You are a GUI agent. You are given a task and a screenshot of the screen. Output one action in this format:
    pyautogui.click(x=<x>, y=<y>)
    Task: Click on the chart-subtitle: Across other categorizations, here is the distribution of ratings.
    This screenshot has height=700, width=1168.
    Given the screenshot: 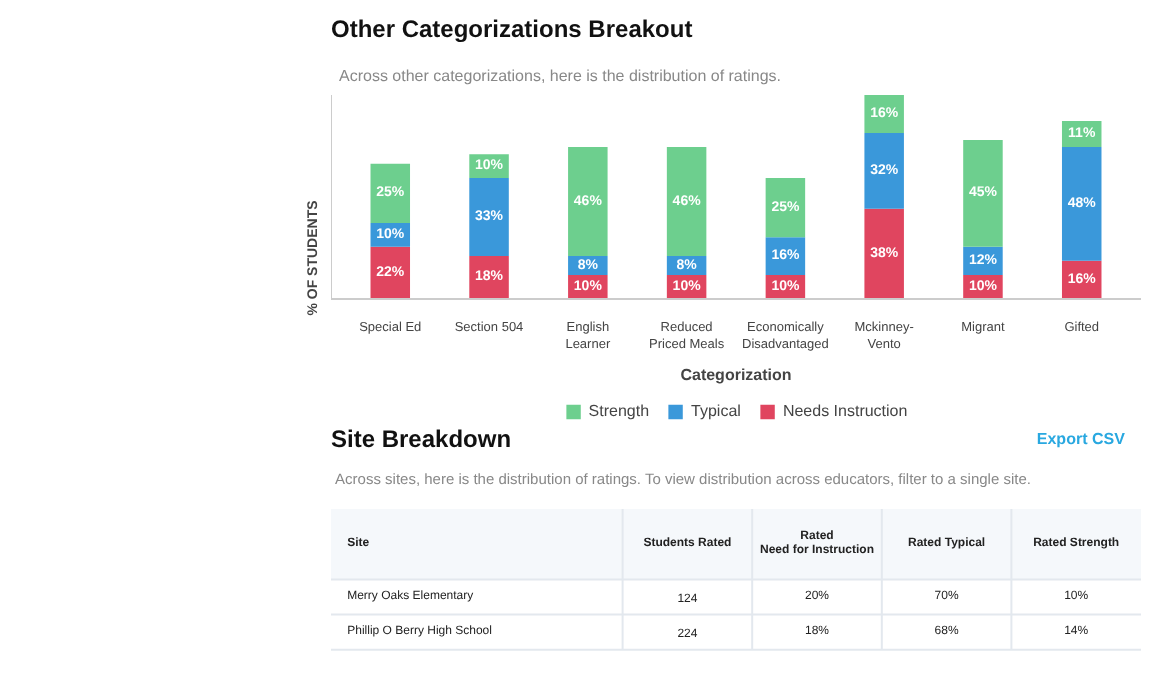 What is the action you would take?
    pyautogui.click(x=560, y=76)
    